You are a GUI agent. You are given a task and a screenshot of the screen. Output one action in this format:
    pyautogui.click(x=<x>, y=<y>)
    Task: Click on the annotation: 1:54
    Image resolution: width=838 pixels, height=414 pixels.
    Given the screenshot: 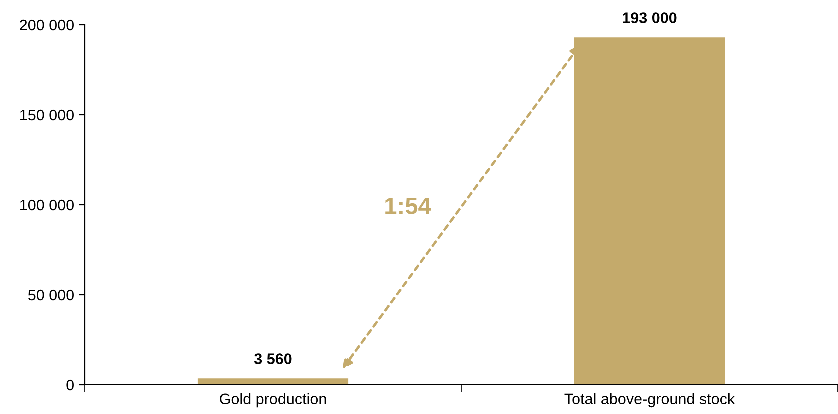 What is the action you would take?
    pyautogui.click(x=409, y=206)
    